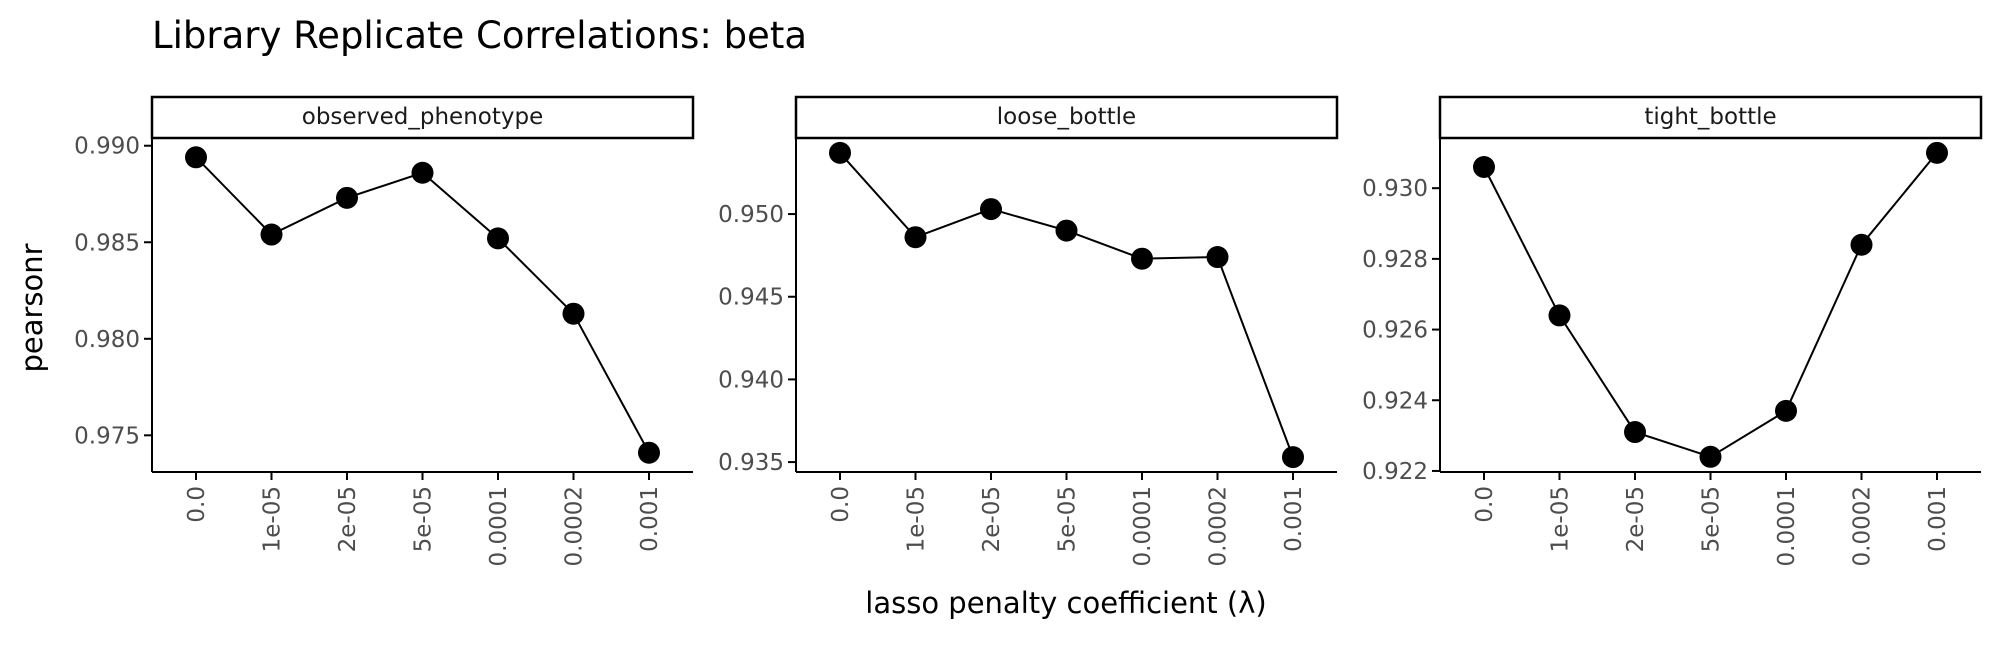 The width and height of the screenshot is (2000, 660). I want to click on x-axis-label: lasso penalty coefficient (λ), so click(1065, 603).